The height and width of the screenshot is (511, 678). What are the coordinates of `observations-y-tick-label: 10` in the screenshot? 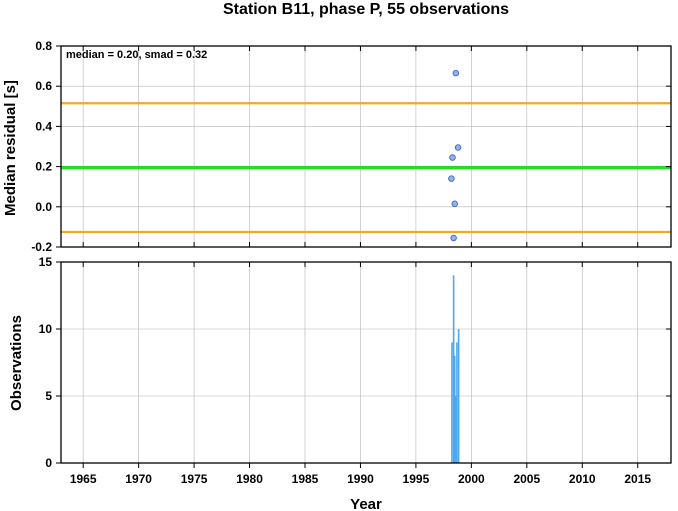 It's located at (46, 329).